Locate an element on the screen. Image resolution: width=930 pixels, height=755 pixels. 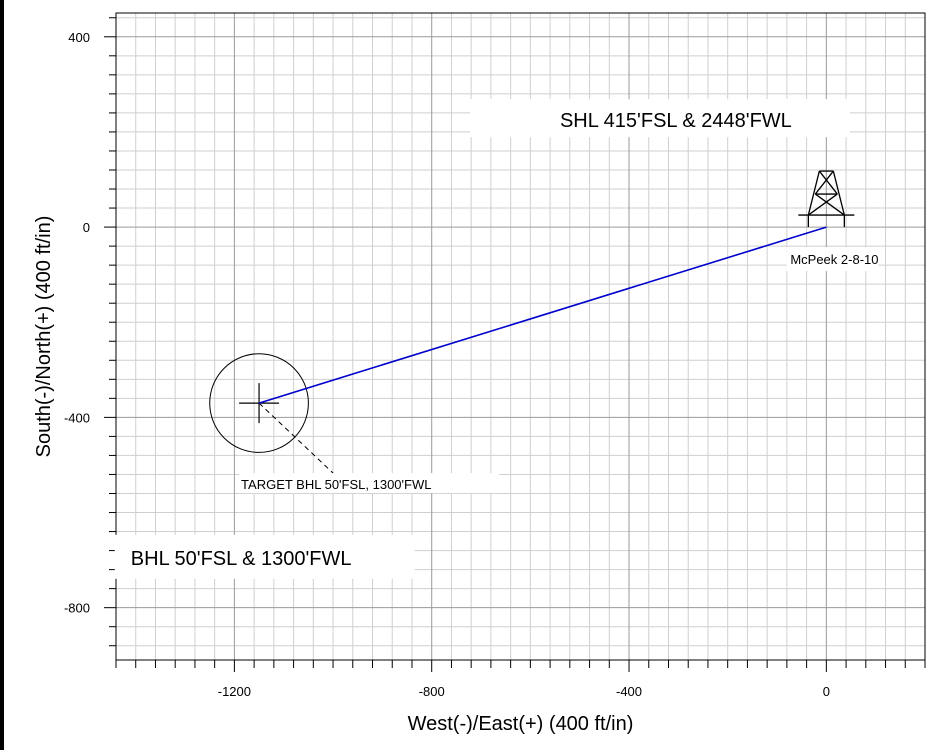
x-tick-label: -1200 is located at coordinates (234, 691).